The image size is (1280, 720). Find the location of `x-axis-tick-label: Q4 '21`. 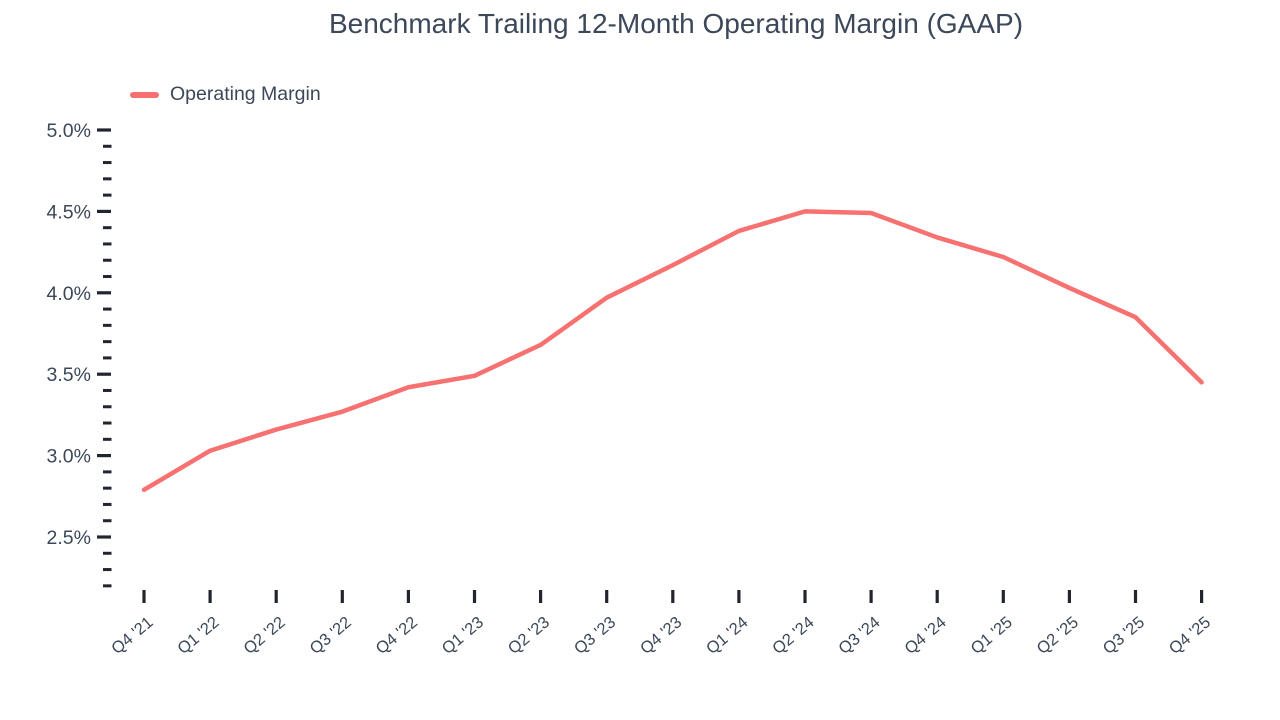

x-axis-tick-label: Q4 '21 is located at coordinates (132, 635).